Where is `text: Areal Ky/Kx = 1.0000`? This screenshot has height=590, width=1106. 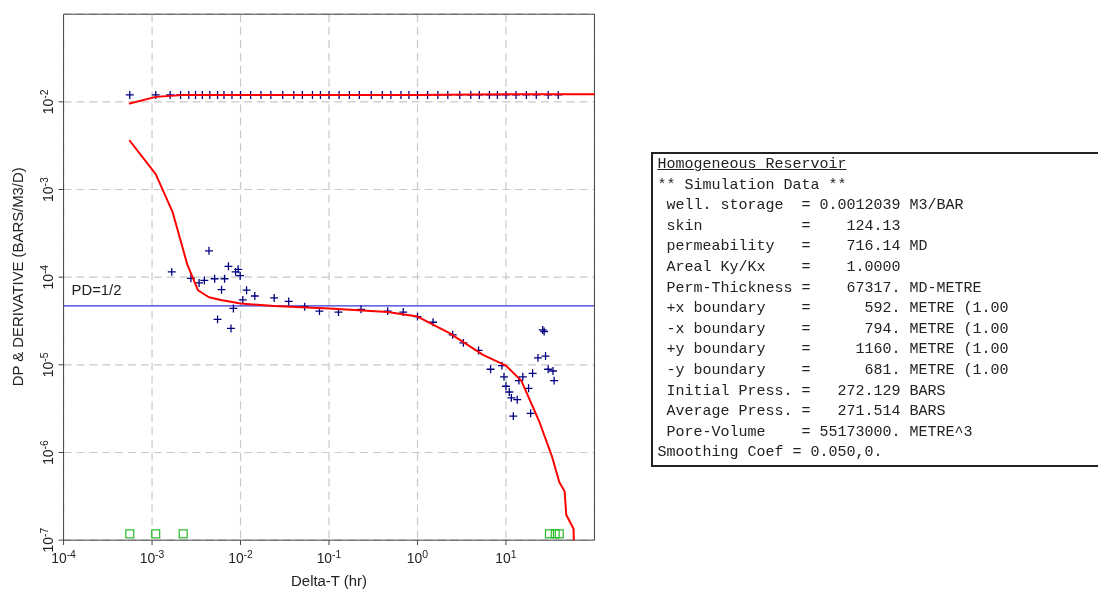
text: Areal Ky/Kx = 1.0000 is located at coordinates (783, 267).